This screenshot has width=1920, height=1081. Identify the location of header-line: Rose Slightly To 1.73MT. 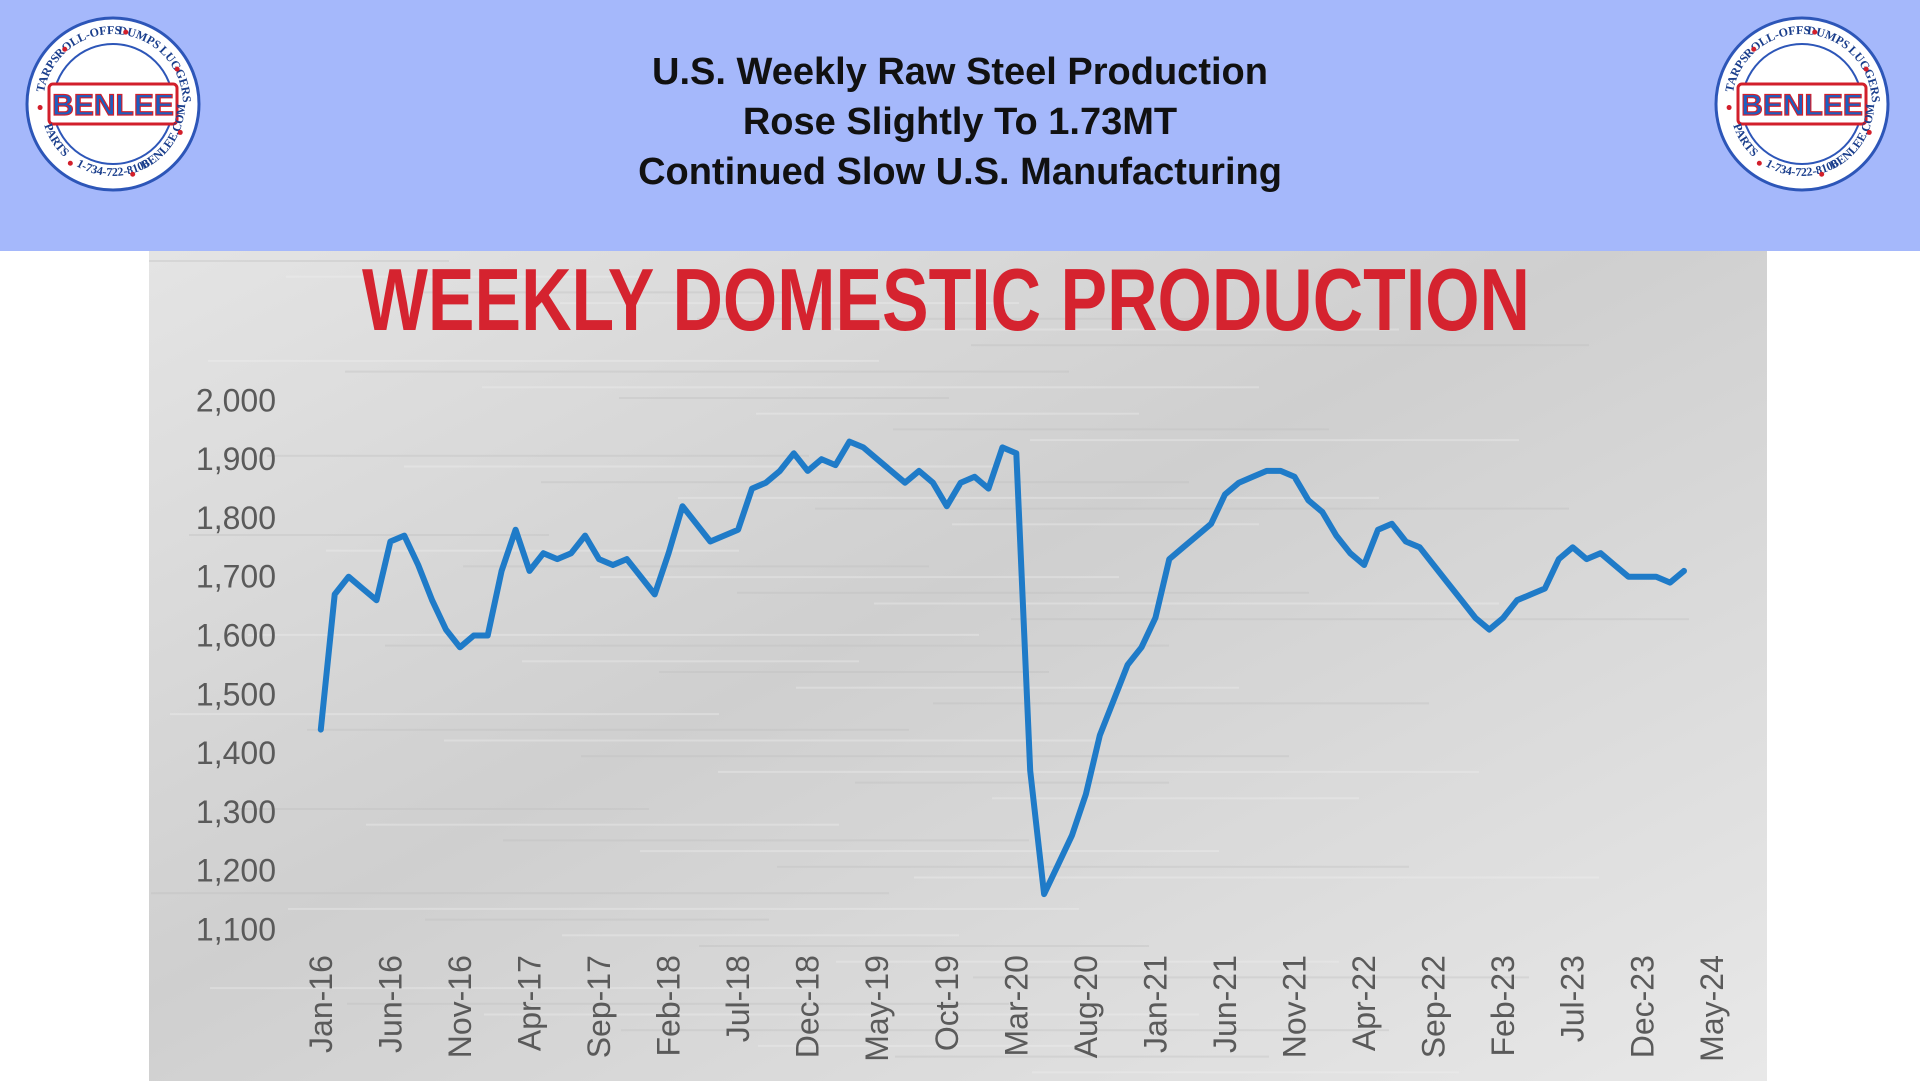
(960, 122).